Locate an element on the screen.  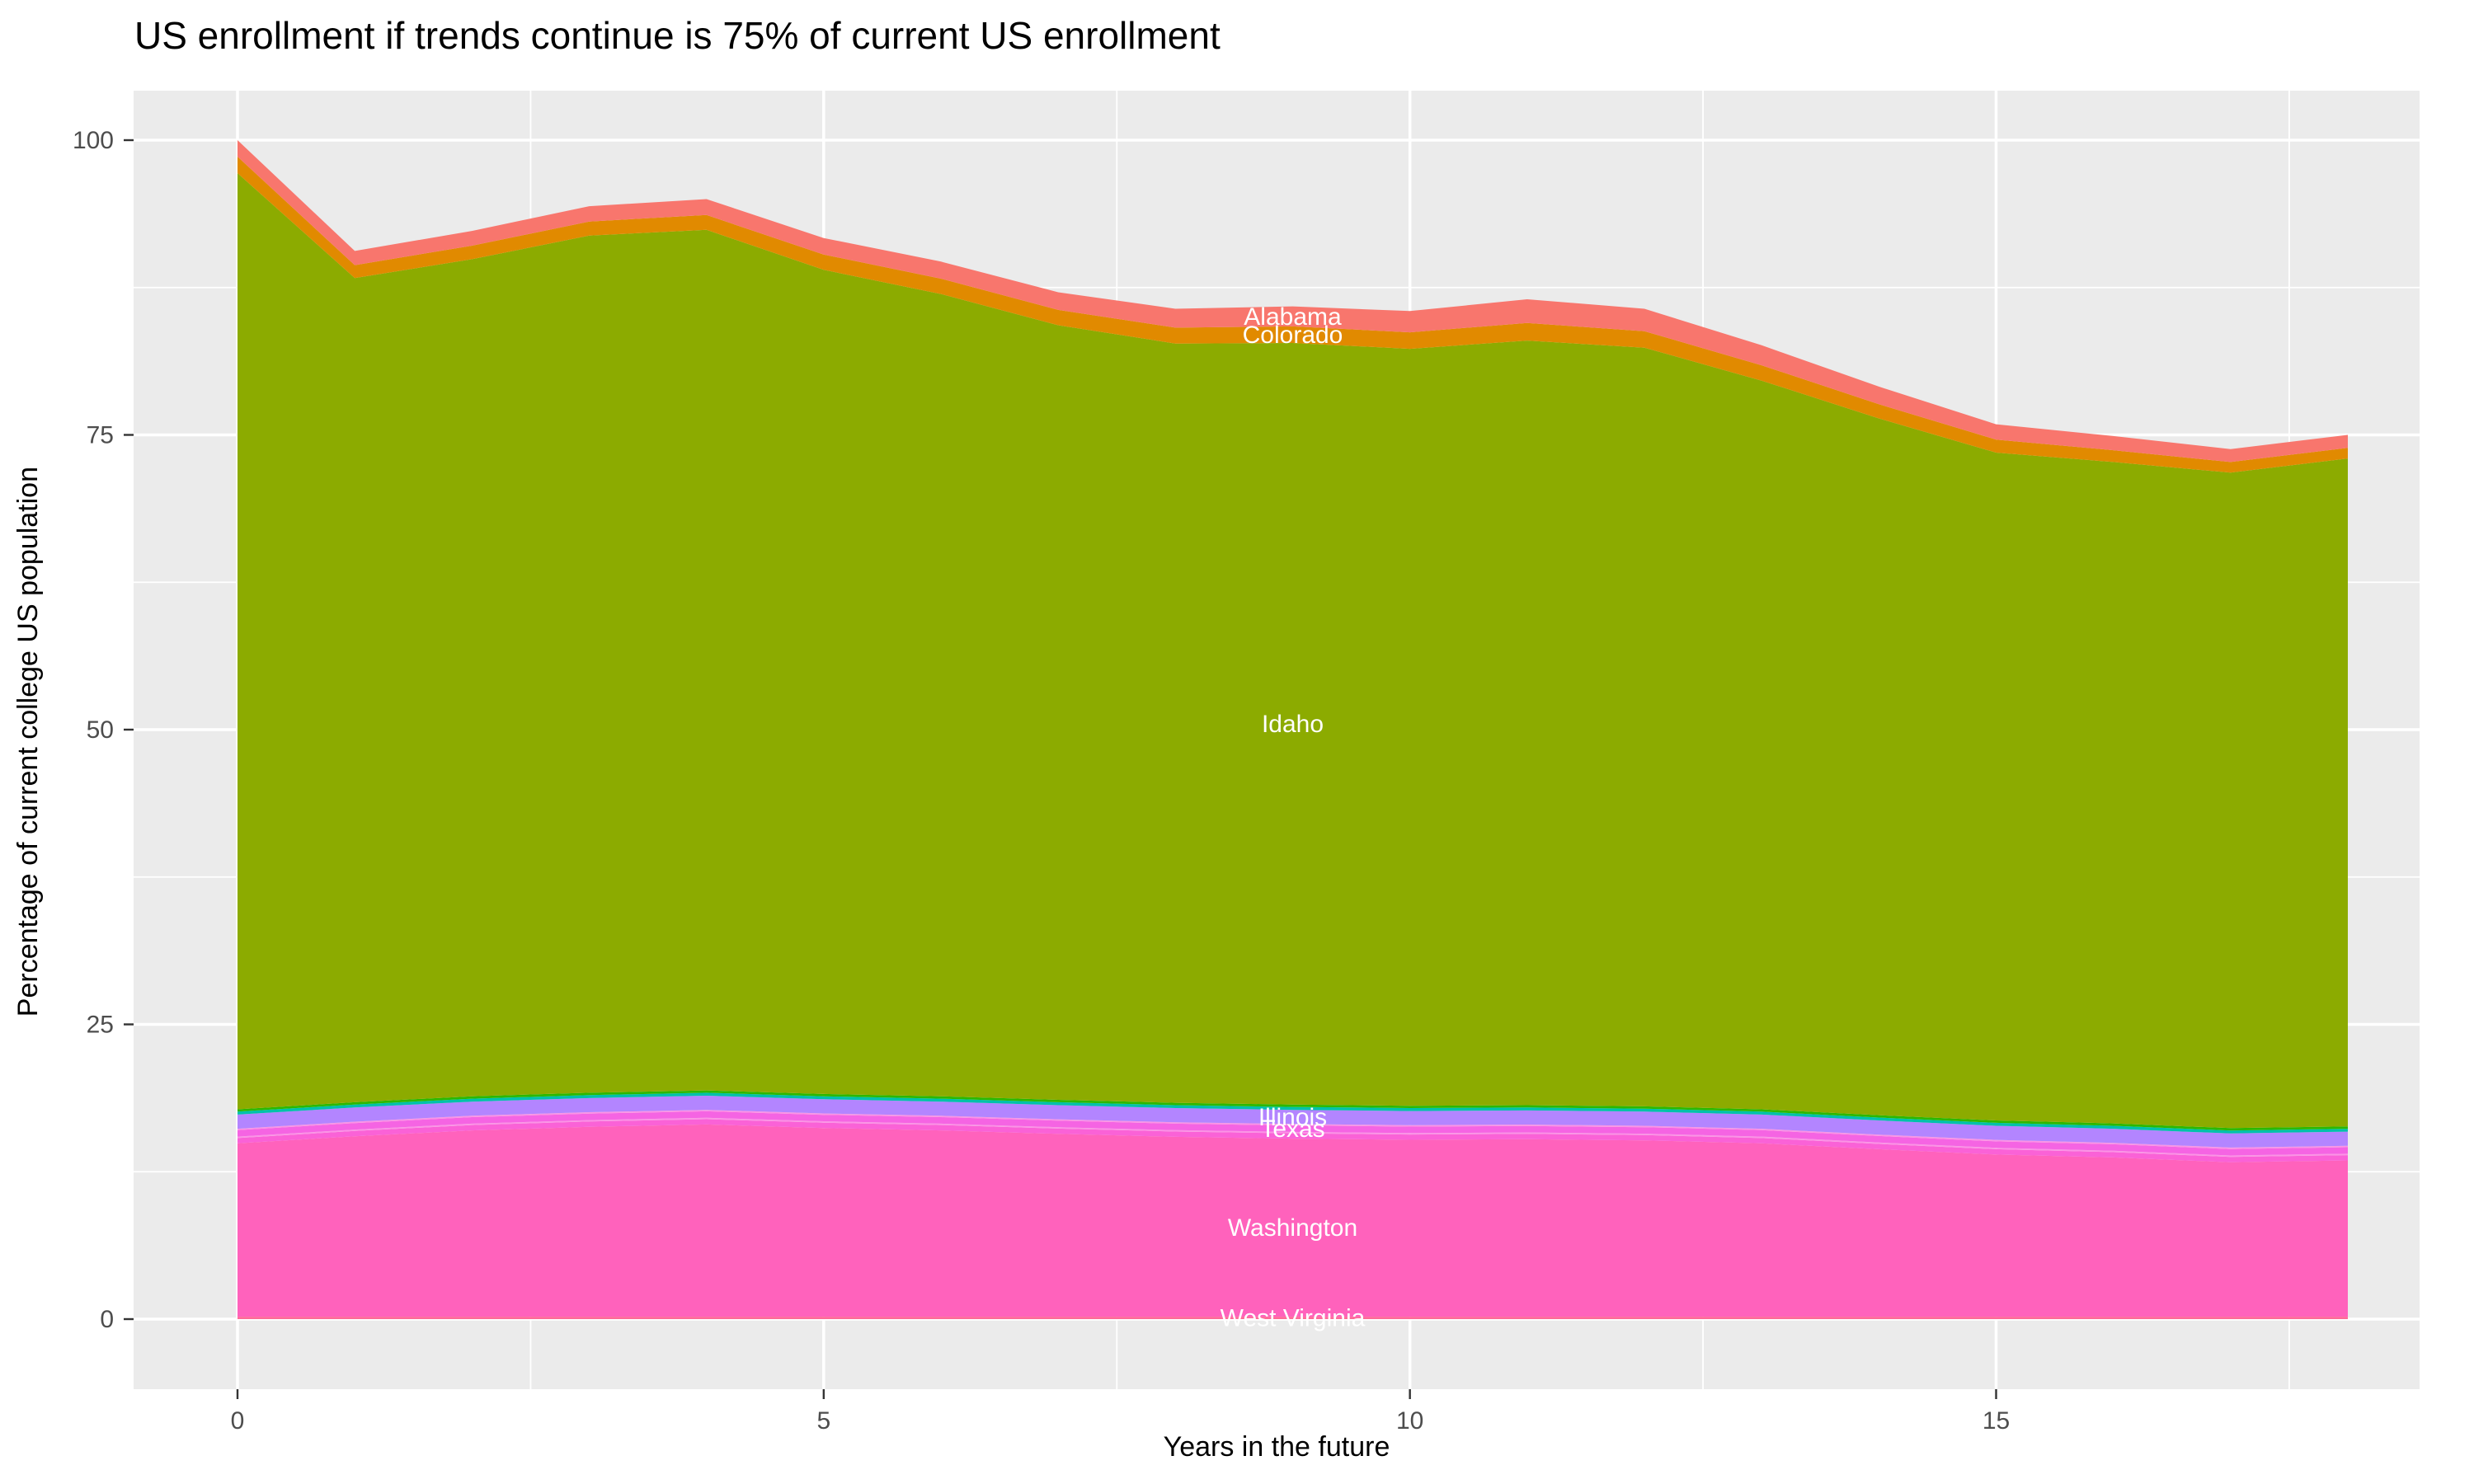
area-illinois is located at coordinates (1293, 1122).